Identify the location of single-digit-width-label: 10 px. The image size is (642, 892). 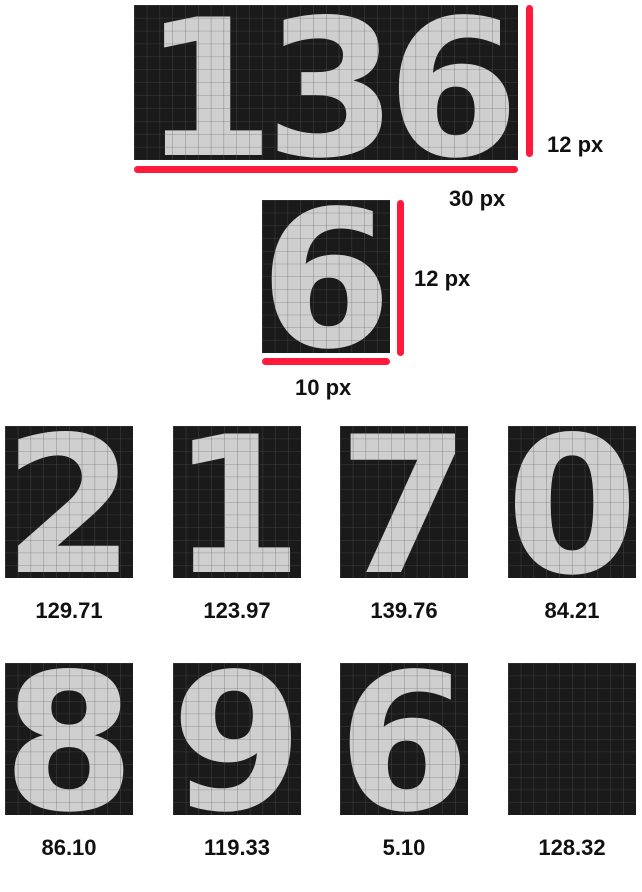
(323, 387).